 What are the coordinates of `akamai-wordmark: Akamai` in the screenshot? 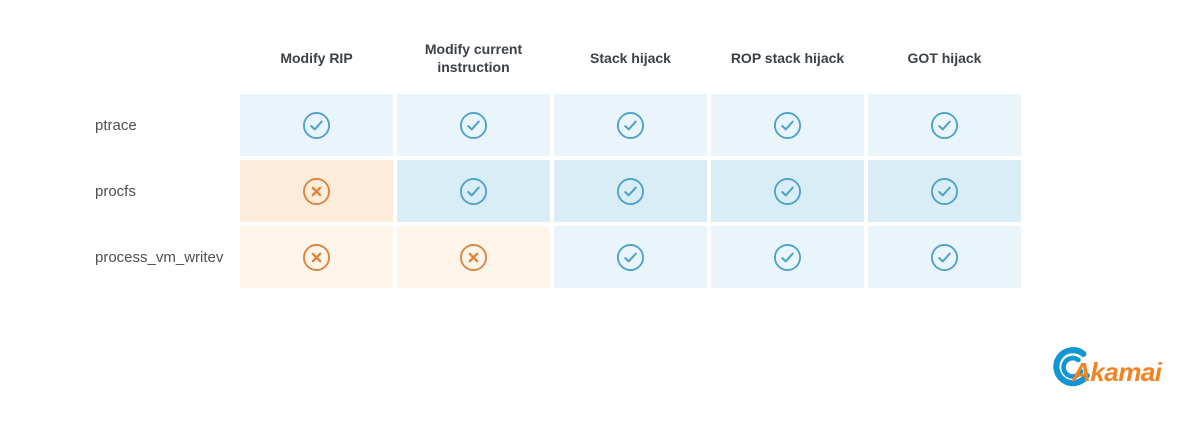 It's located at (1117, 372).